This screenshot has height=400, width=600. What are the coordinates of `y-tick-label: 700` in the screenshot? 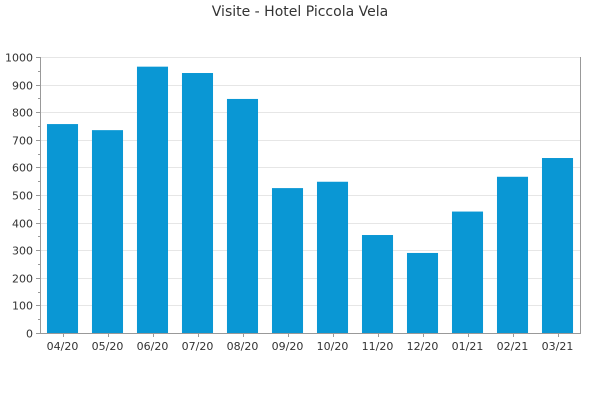 It's located at (22, 141).